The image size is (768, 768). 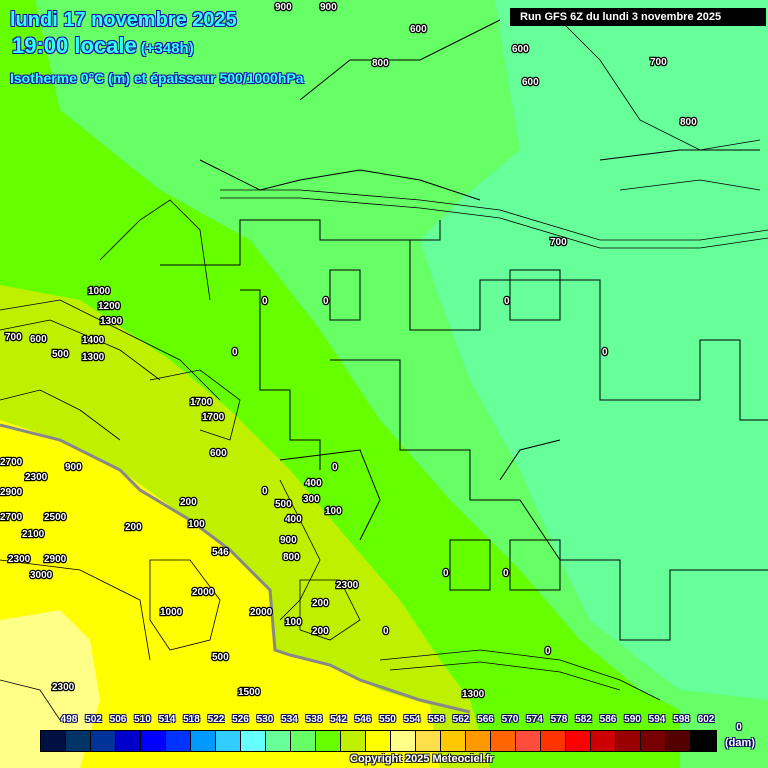 I want to click on legend-label: 566, so click(x=485, y=719).